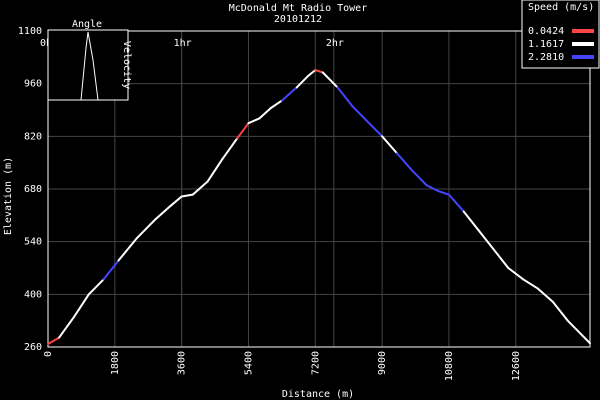 The width and height of the screenshot is (600, 400). What do you see at coordinates (182, 363) in the screenshot?
I see `x-tick-label: 3600` at bounding box center [182, 363].